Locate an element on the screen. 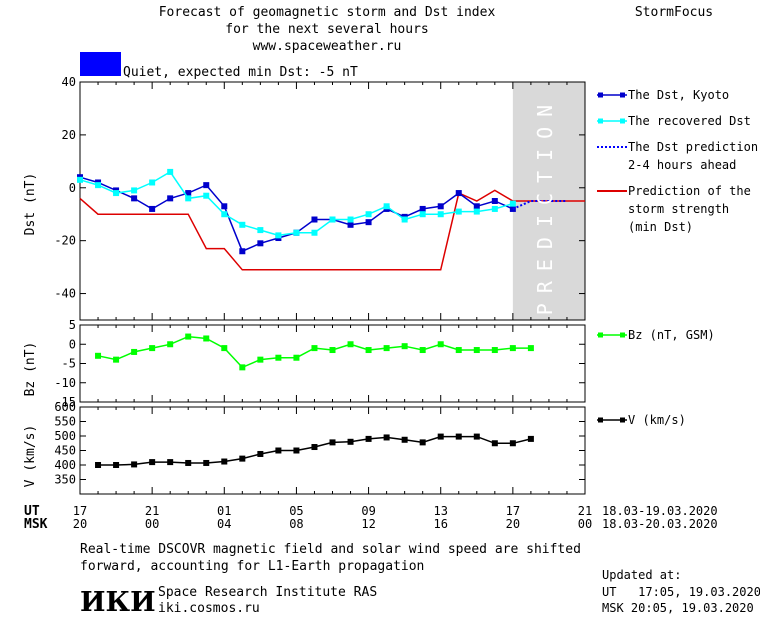 This screenshot has height=620, width=760. legend-dst-kyoto: The Dst, Kyoto is located at coordinates (663, 95).